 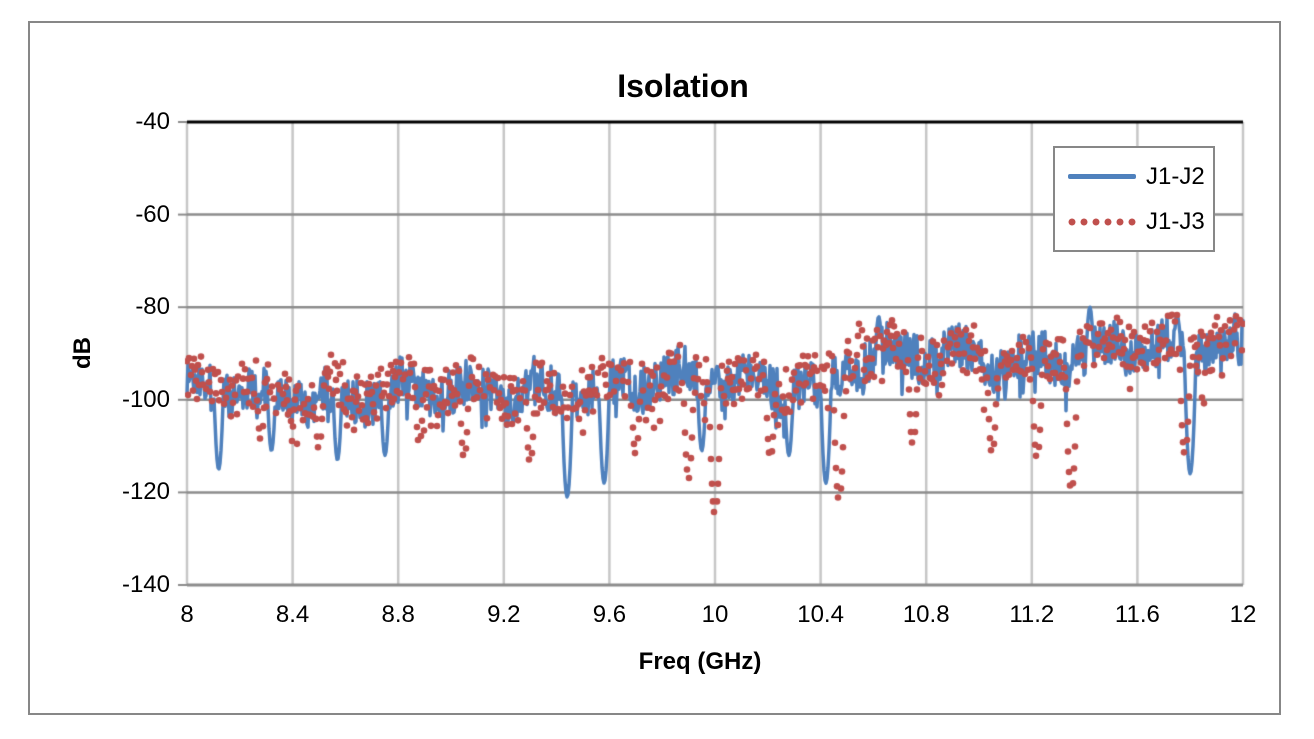 I want to click on y-axis-title: dB, so click(x=82, y=353).